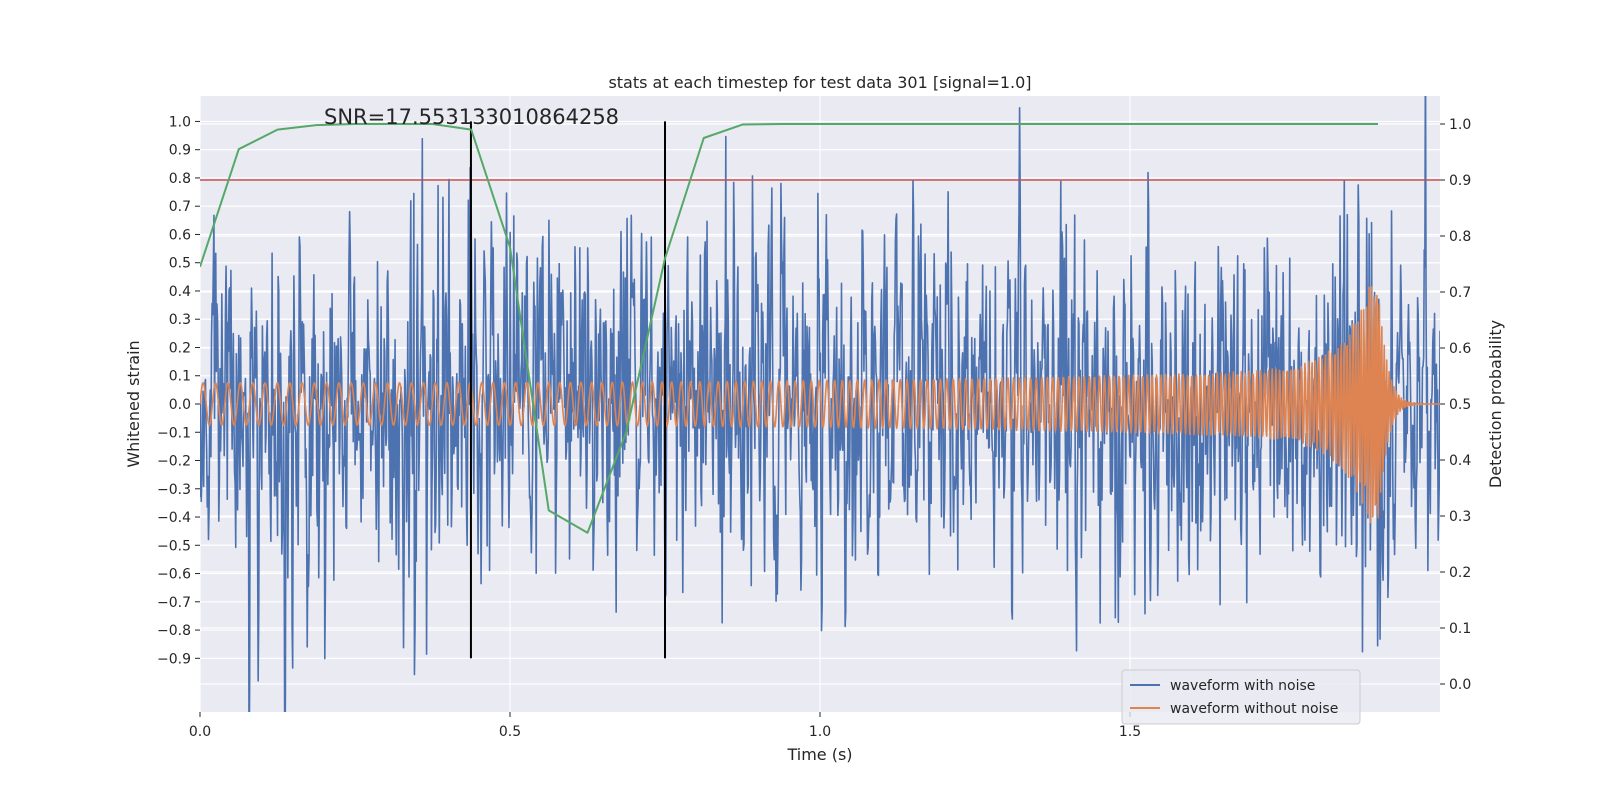  I want to click on y-tick-label: −0.3, so click(174, 490).